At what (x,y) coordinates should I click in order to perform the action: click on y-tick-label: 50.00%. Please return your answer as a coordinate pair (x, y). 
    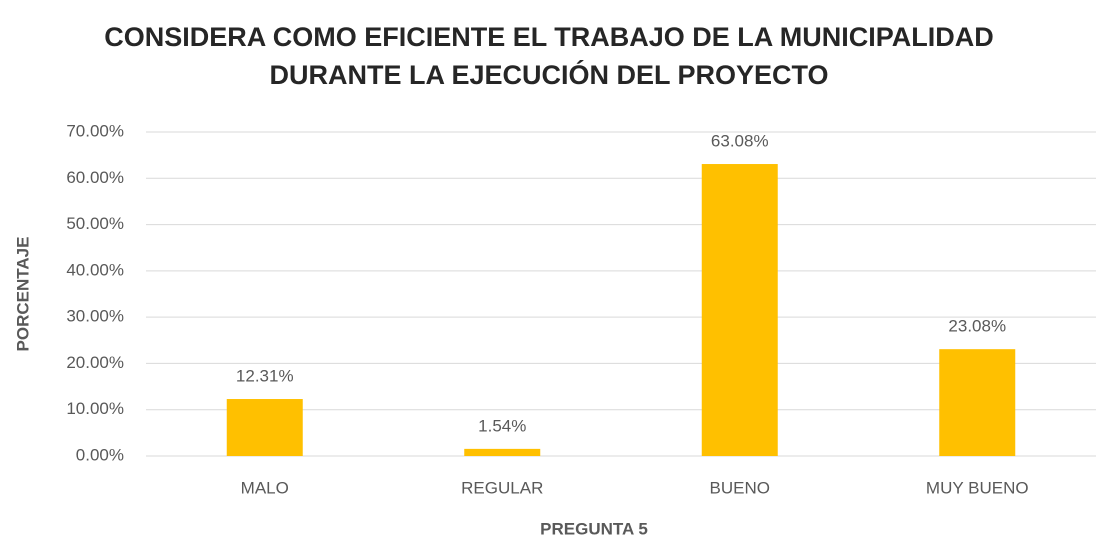
    Looking at the image, I should click on (95, 223).